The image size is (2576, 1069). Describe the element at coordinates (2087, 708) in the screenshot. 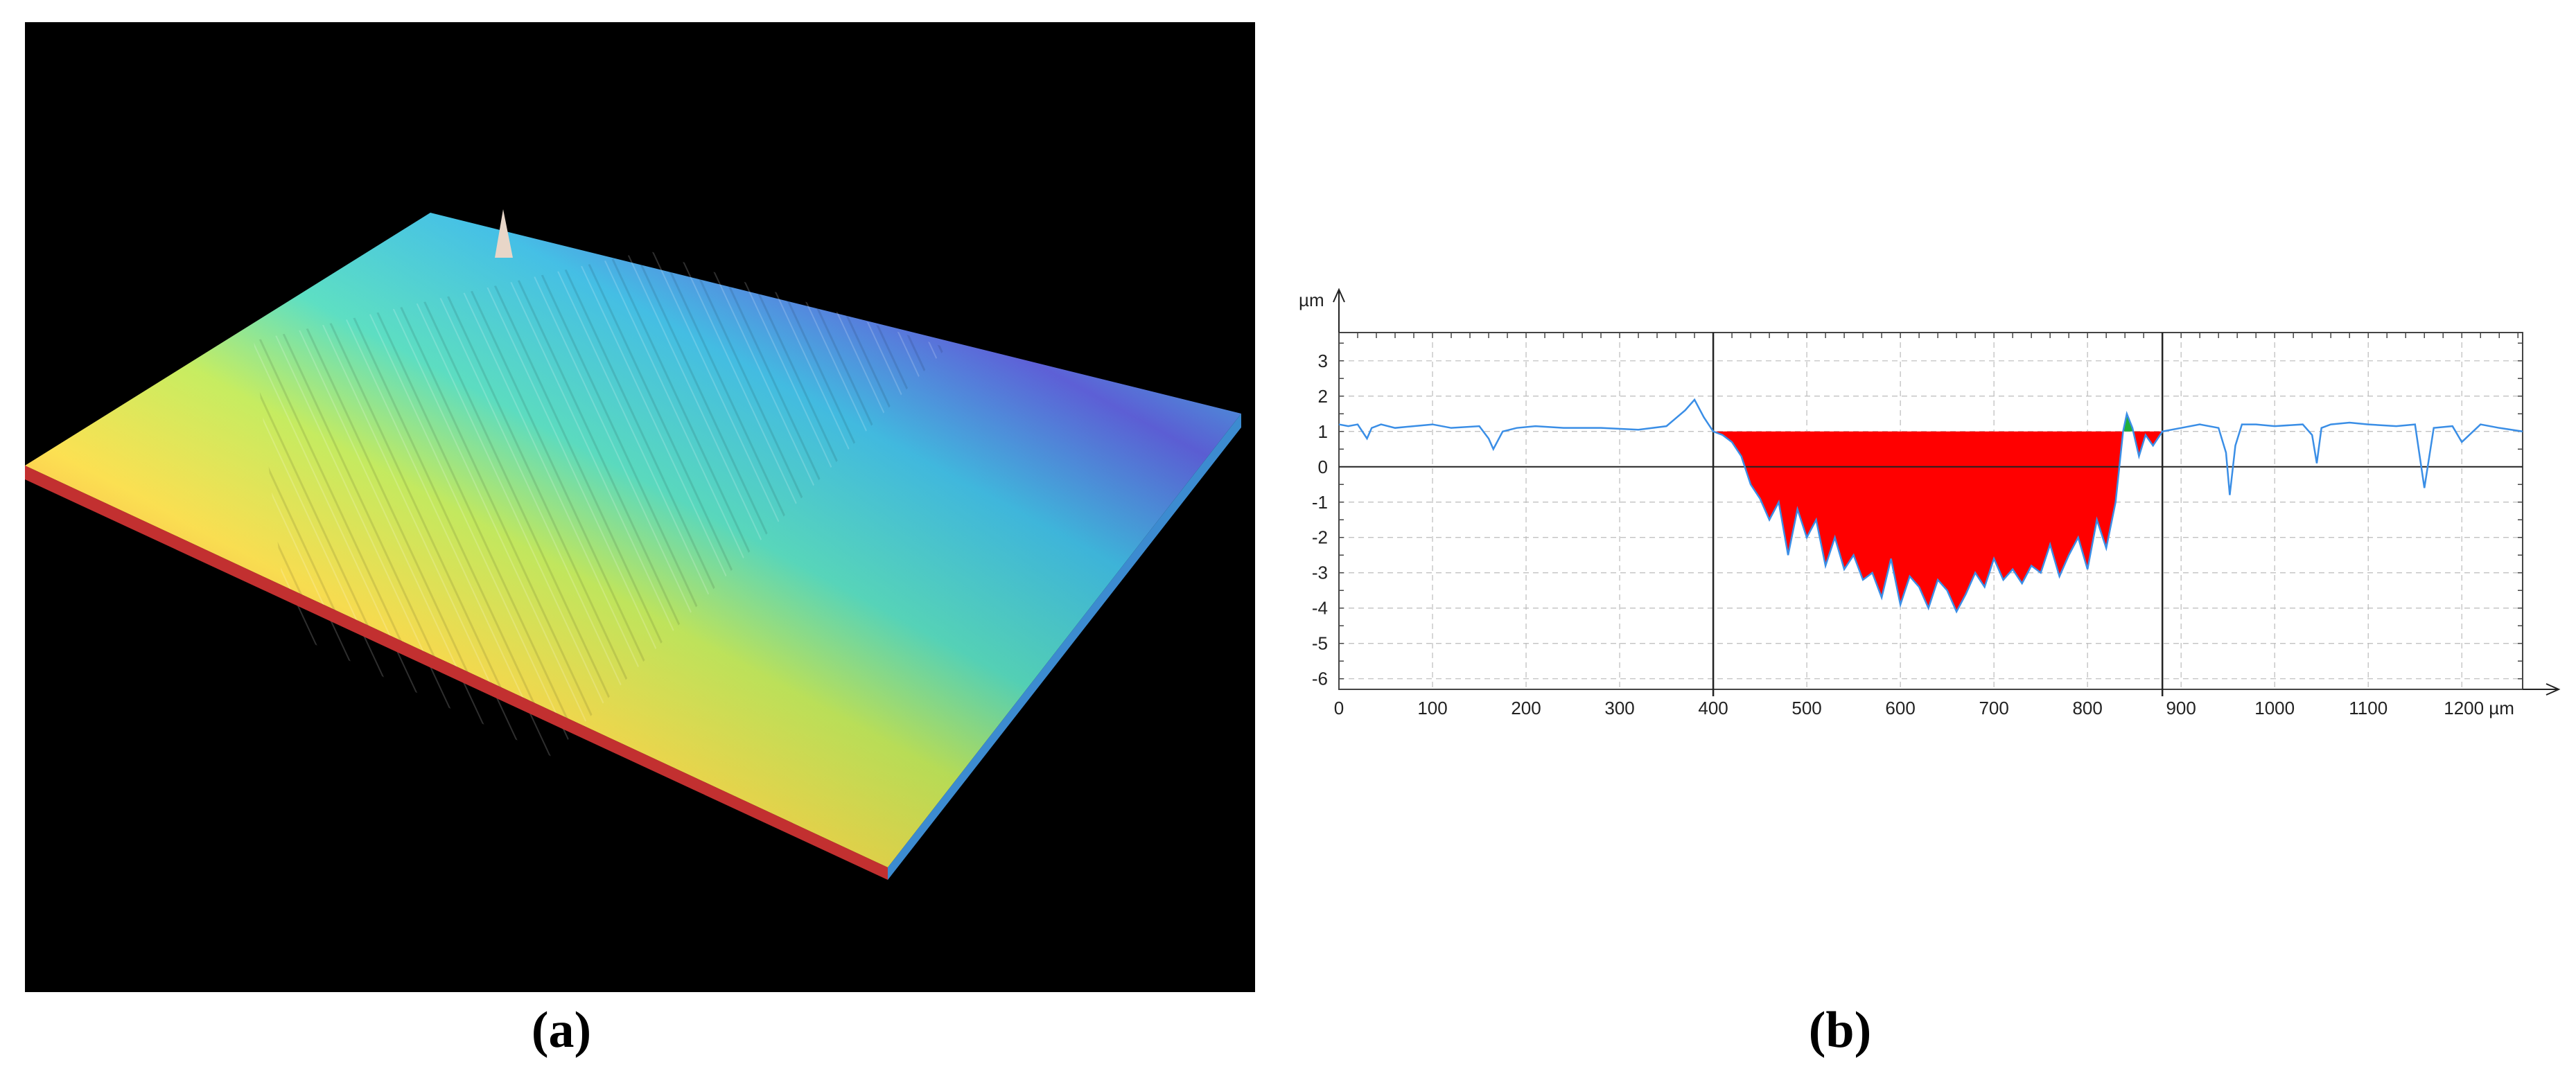

I see `x-tick-label: 800` at that location.